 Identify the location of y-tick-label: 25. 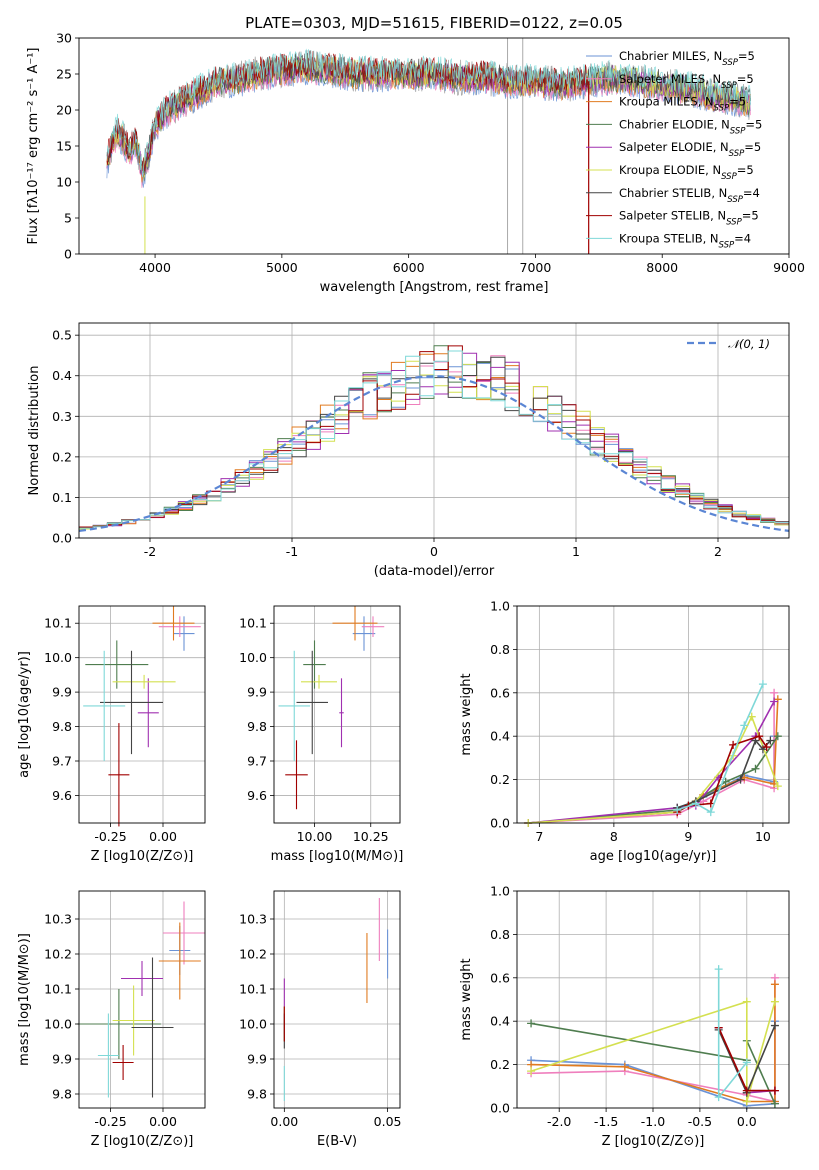
(64, 74).